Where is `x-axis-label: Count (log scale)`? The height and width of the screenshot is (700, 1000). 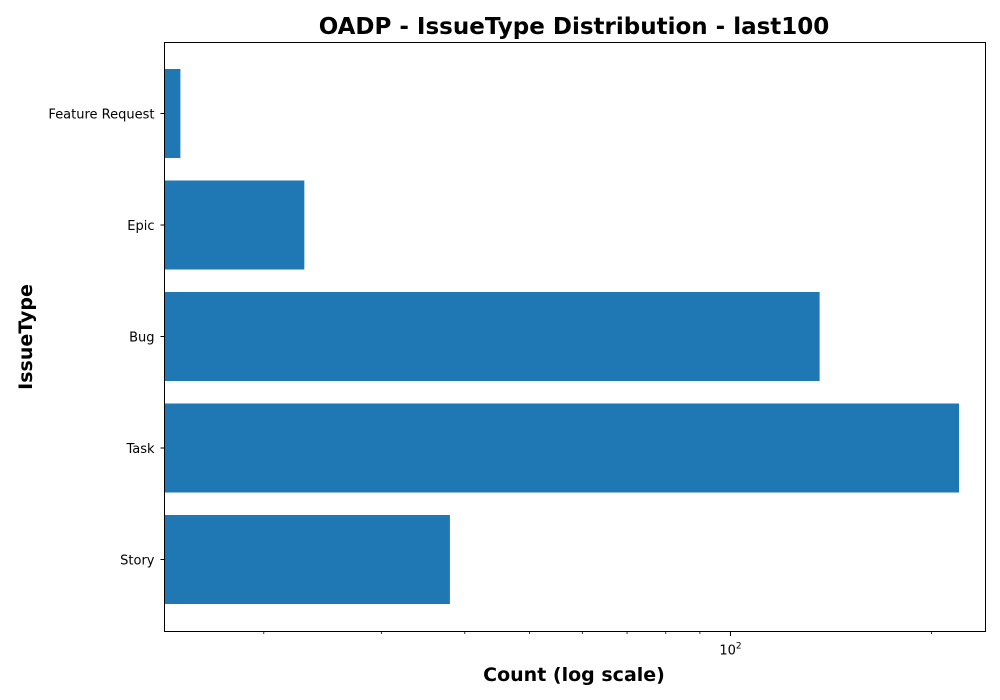
x-axis-label: Count (log scale) is located at coordinates (574, 675).